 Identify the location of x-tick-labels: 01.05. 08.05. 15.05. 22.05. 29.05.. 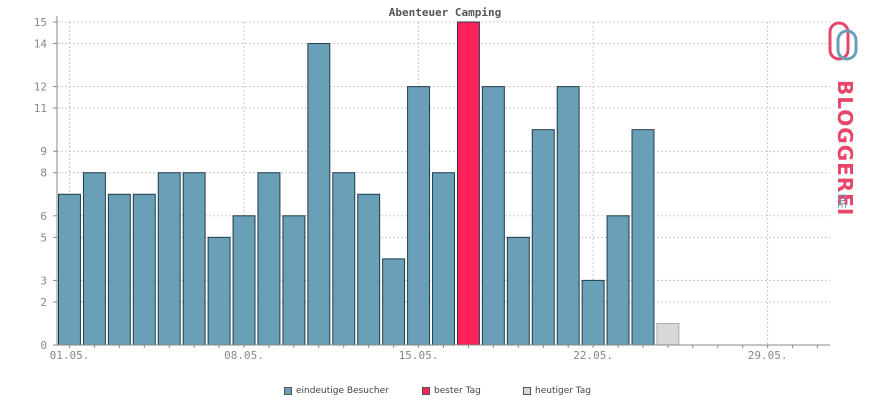
(419, 355).